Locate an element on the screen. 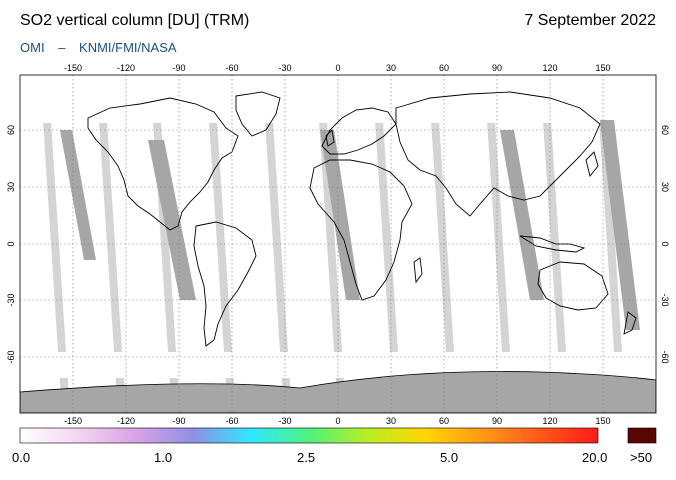 The width and height of the screenshot is (676, 480). africa-coast is located at coordinates (361, 230).